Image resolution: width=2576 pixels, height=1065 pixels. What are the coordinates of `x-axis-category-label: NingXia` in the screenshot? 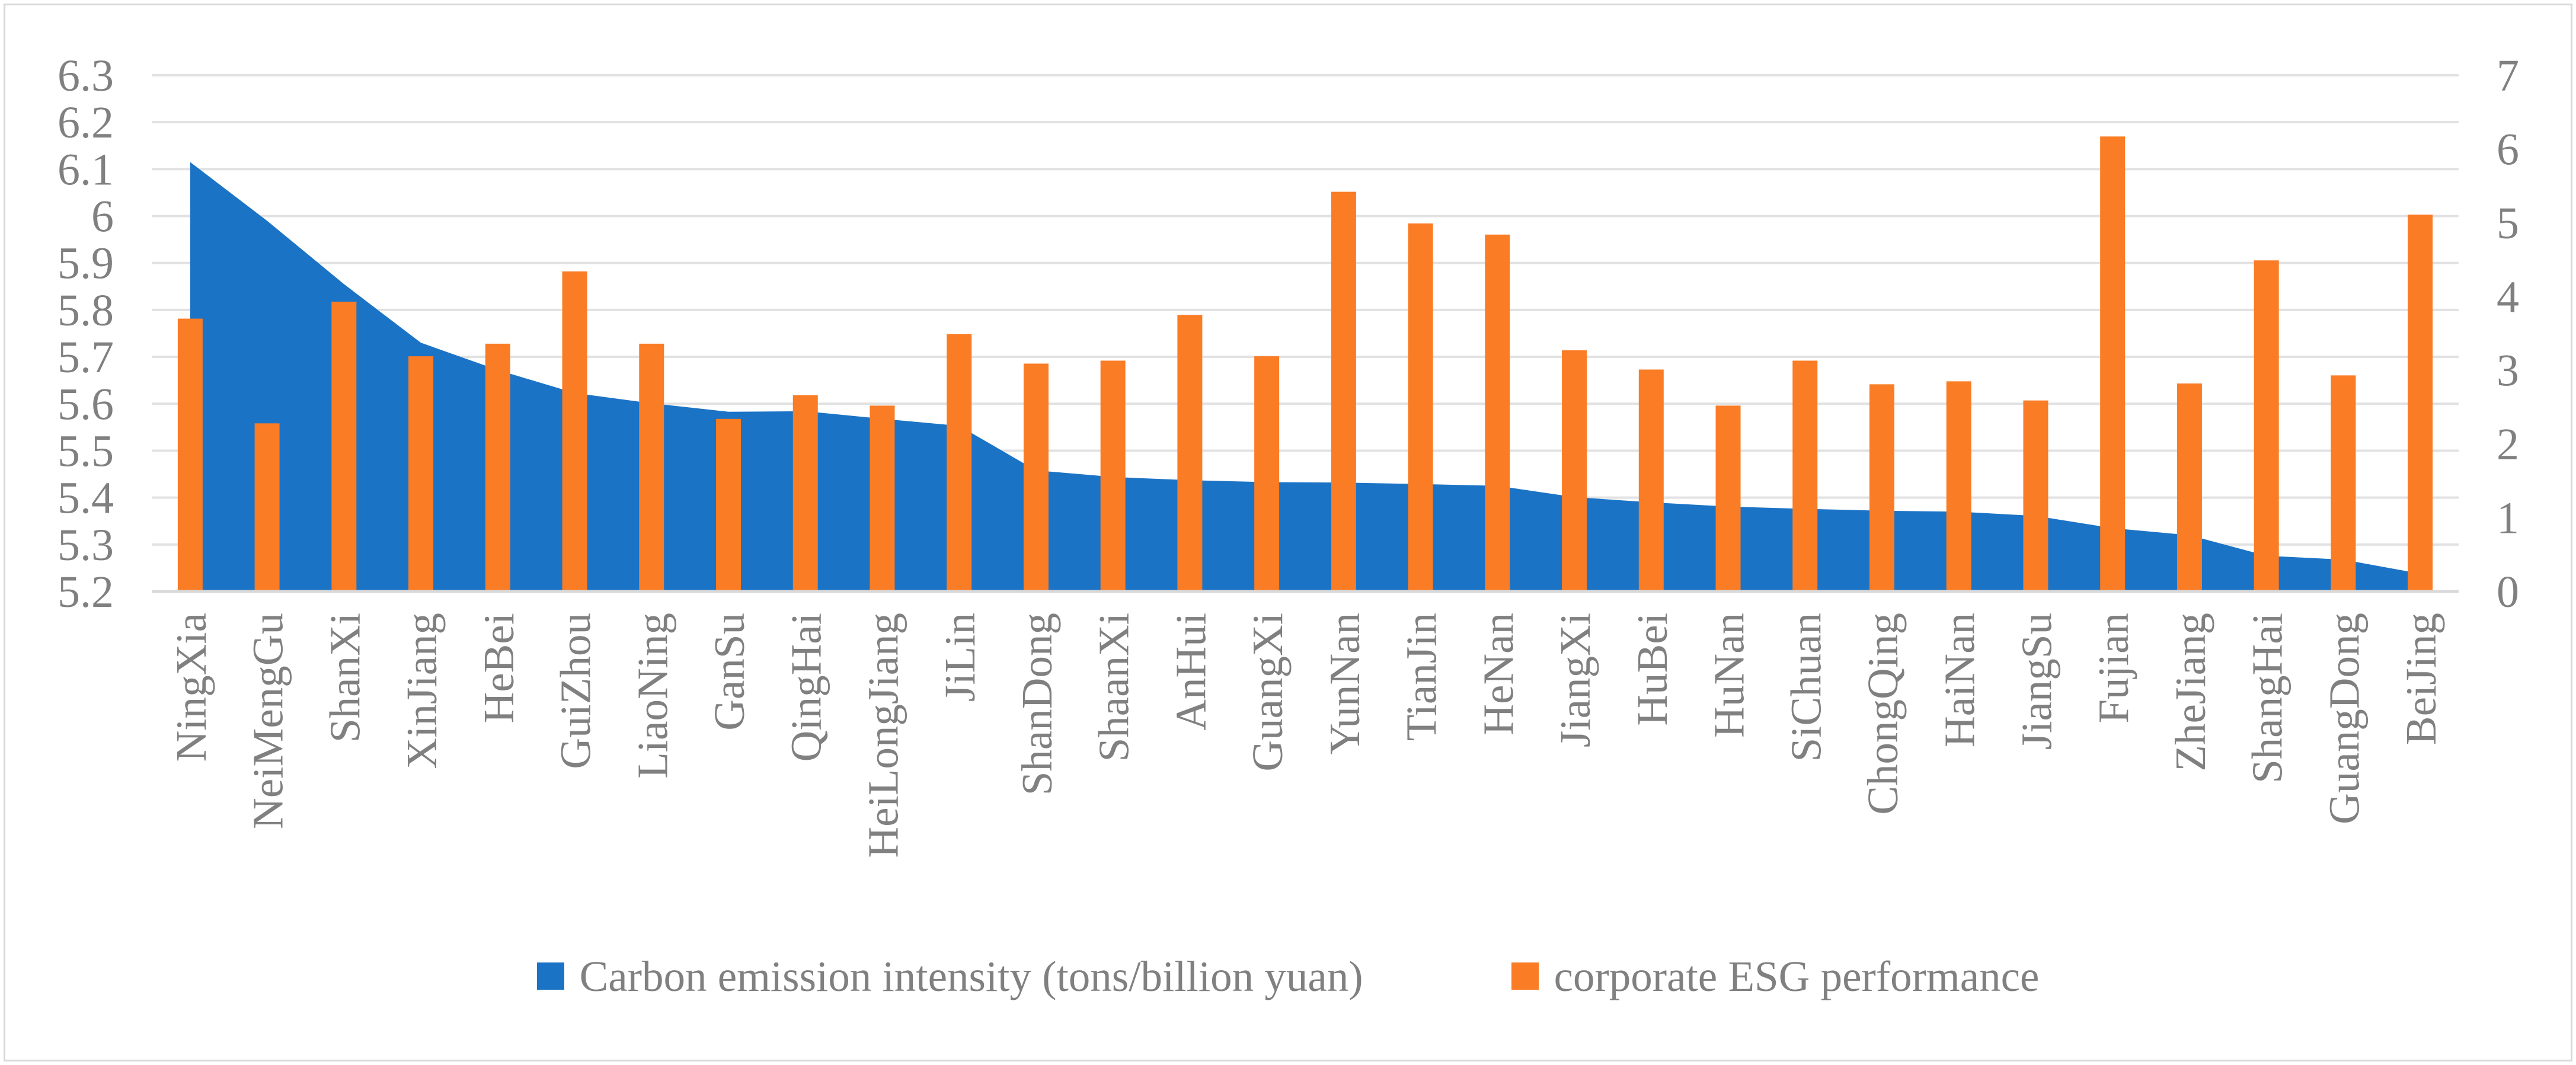 It's located at (191, 687).